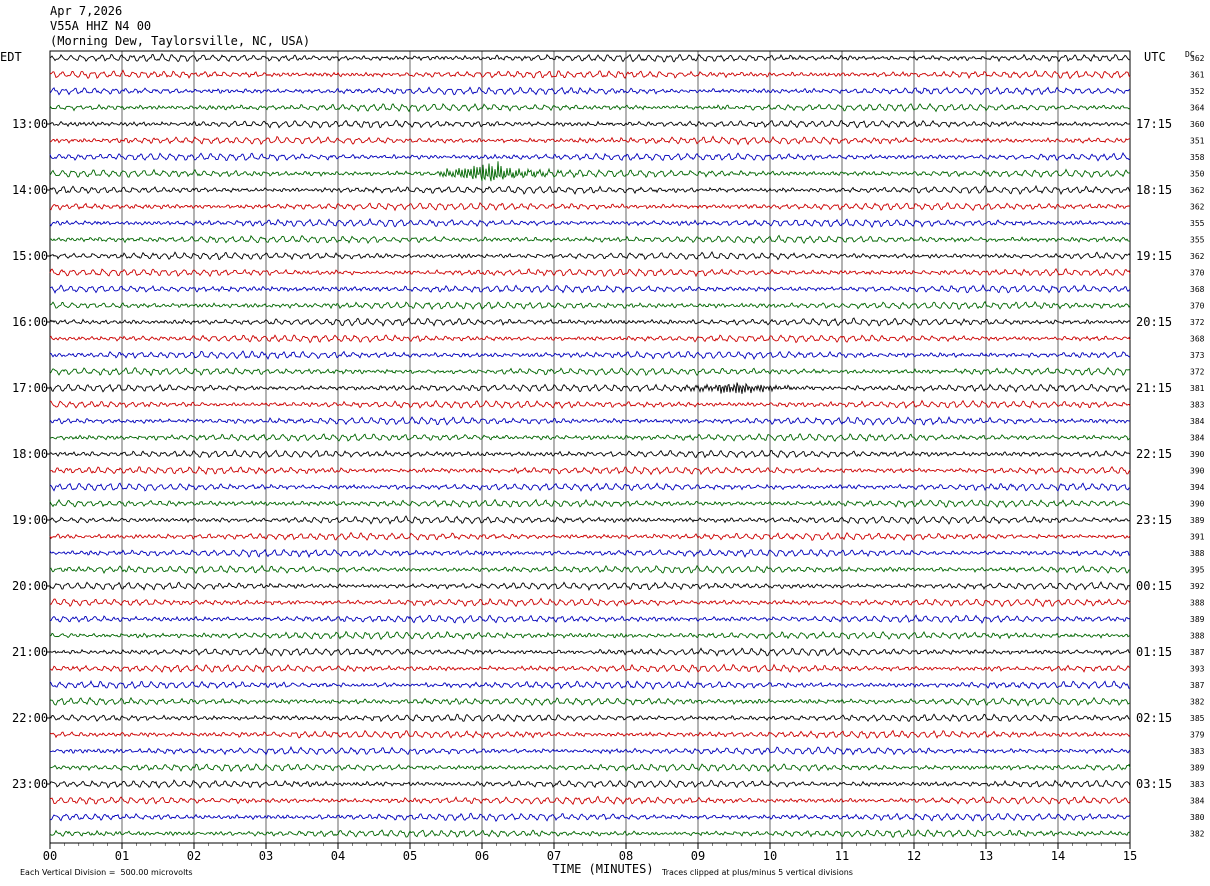  What do you see at coordinates (30, 520) in the screenshot?
I see `edt-hour-label: 19:00` at bounding box center [30, 520].